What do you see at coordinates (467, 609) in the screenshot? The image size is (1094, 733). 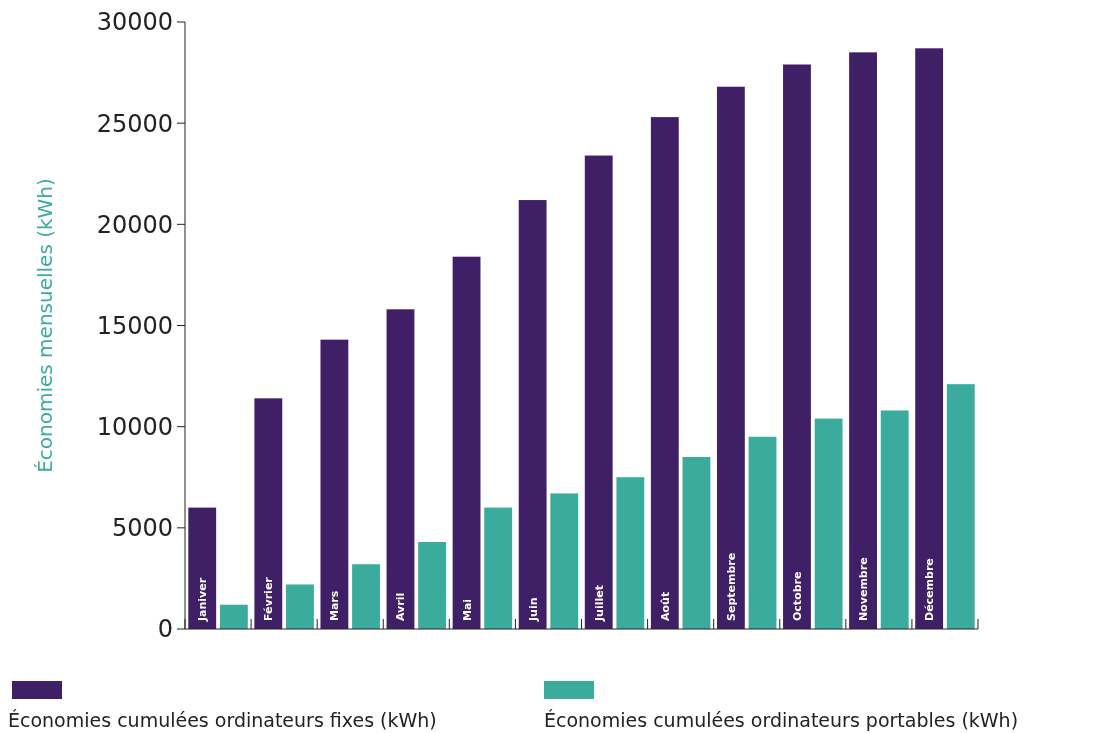 I see `x-tick-label: Mai` at bounding box center [467, 609].